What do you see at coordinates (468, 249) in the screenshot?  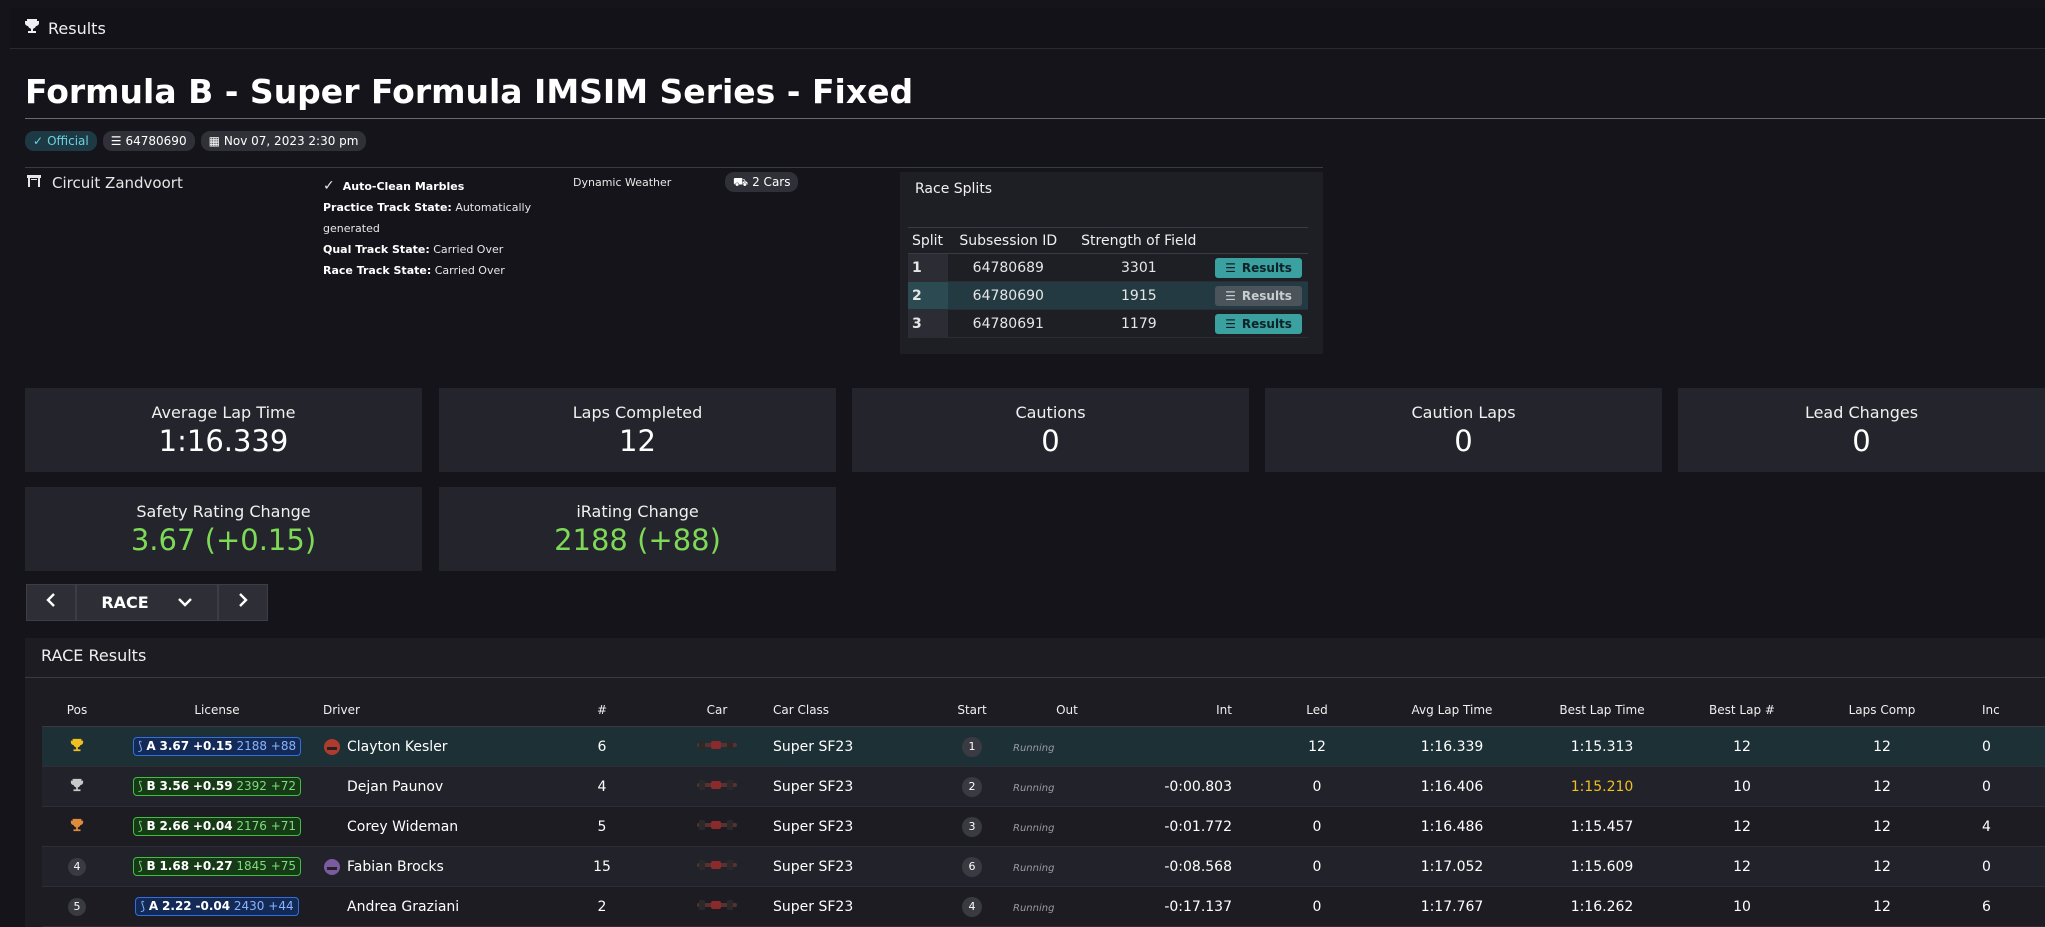 I see `qual-state-value: Carried Over` at bounding box center [468, 249].